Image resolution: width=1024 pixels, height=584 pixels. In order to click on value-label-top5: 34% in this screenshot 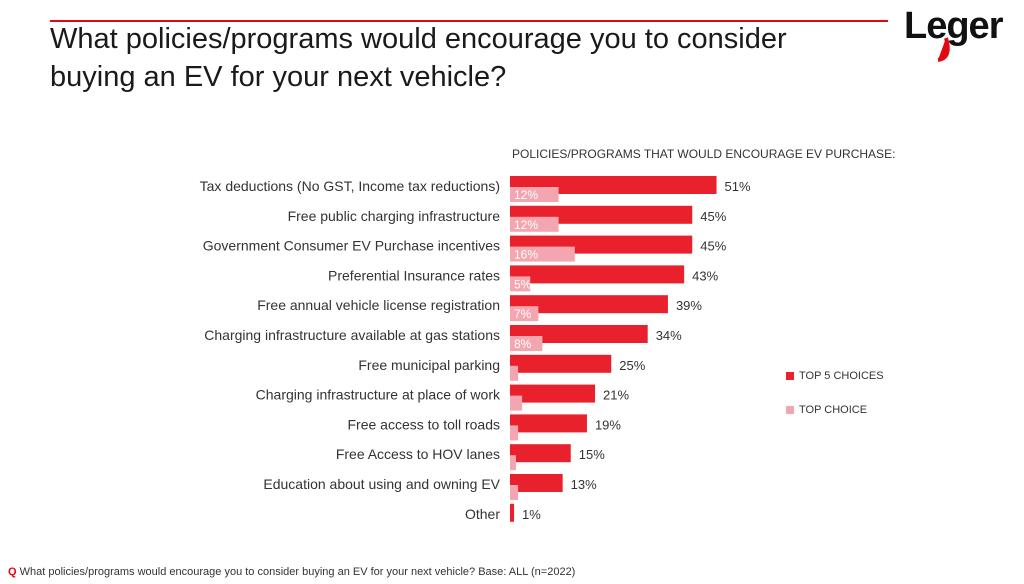, I will do `click(669, 335)`.